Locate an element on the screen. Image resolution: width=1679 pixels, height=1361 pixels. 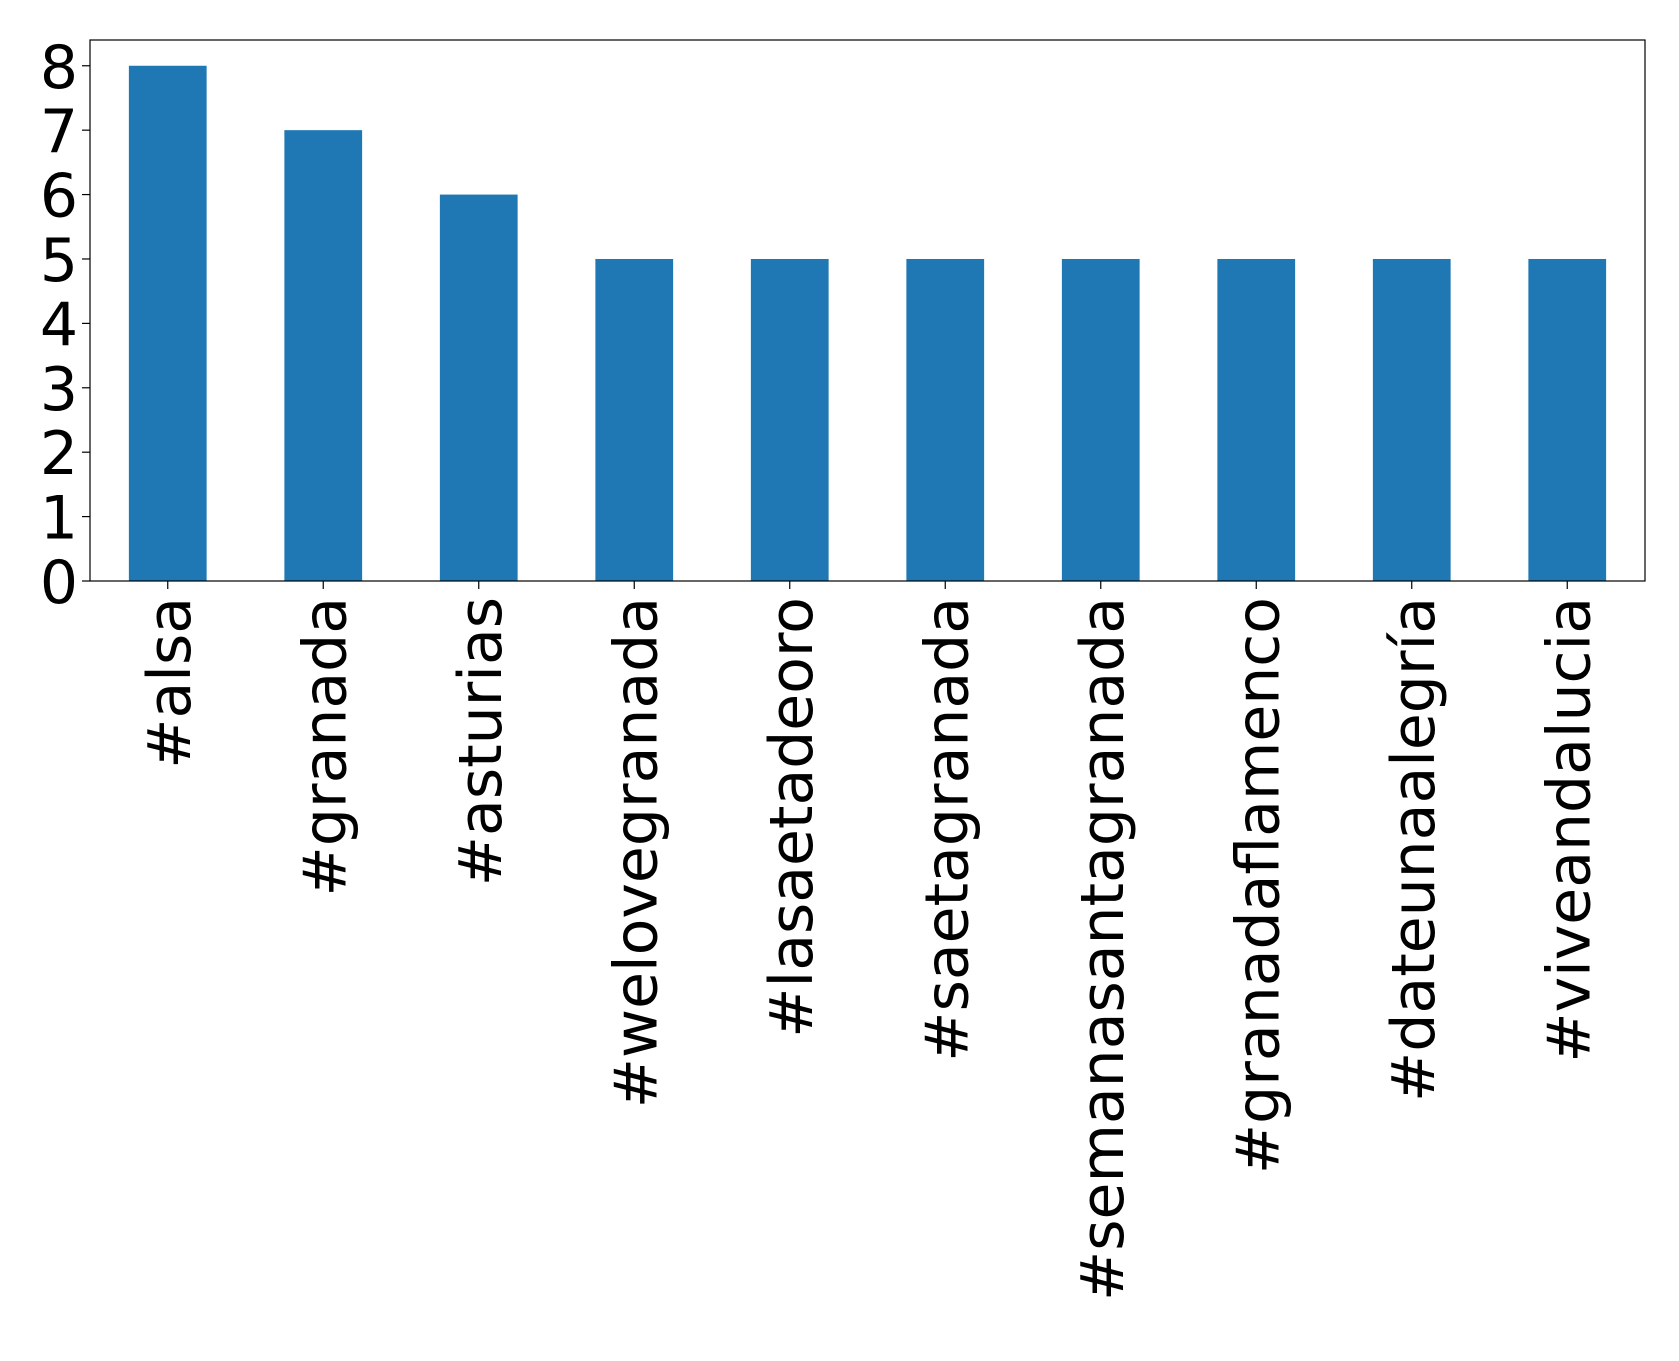
x-tick-label: #asturias is located at coordinates (481, 741).